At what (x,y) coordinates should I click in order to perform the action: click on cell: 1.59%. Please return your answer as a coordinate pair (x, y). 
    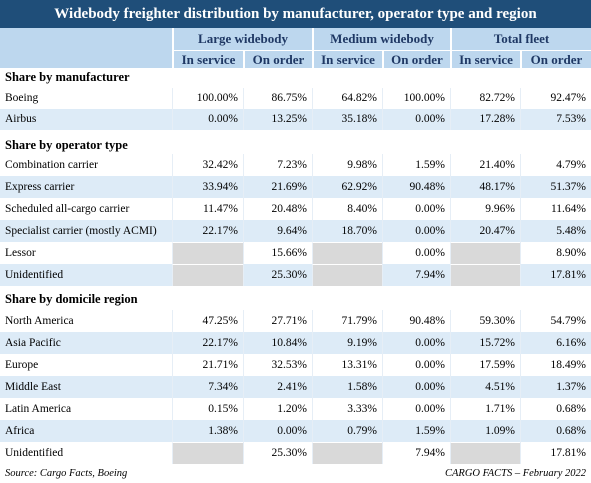
    Looking at the image, I should click on (416, 165).